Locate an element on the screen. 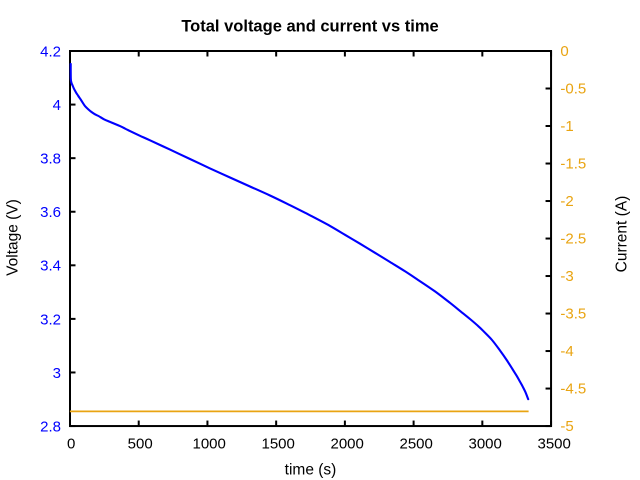 The width and height of the screenshot is (640, 480). svg-text: Current (A) is located at coordinates (622, 234).